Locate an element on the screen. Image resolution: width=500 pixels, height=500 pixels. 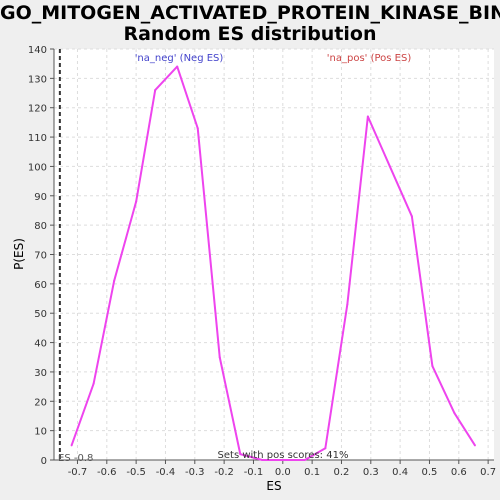
y-tick-label: 30 is located at coordinates (40, 373).